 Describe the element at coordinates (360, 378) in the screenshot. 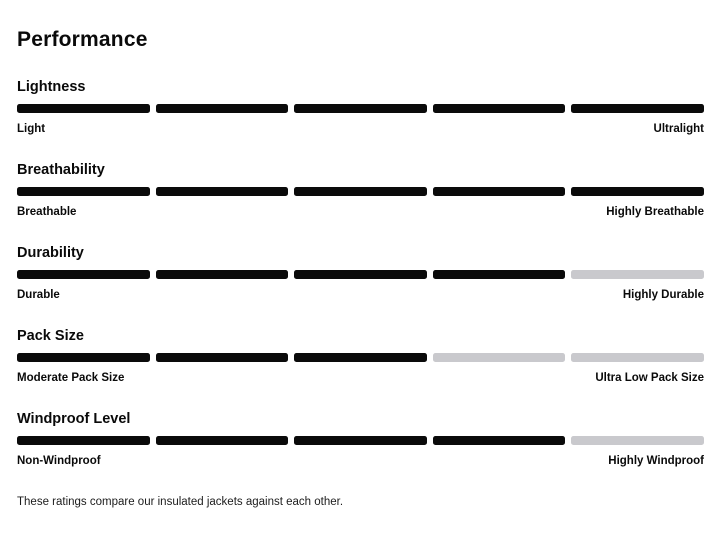

I see `scale-labels: Moderate Pack Size Ultra Low Pack Size` at that location.